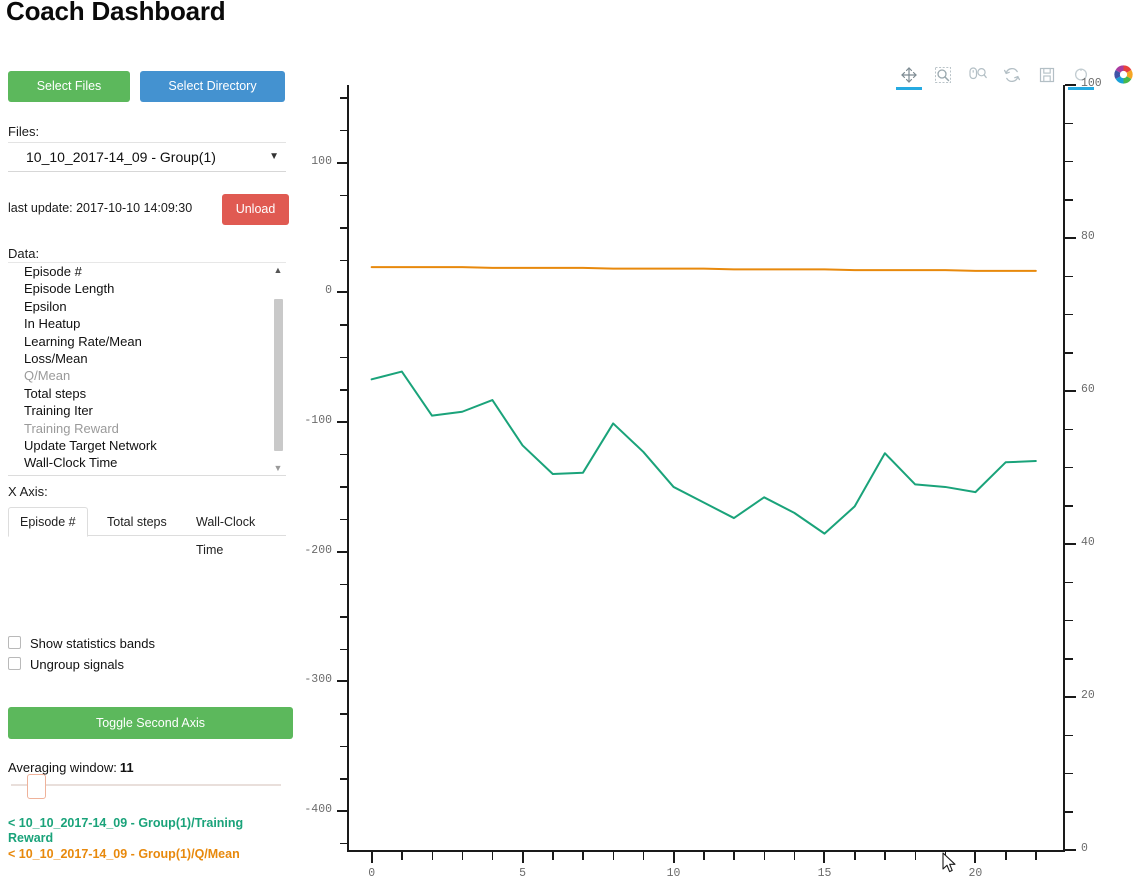 The height and width of the screenshot is (881, 1142). What do you see at coordinates (137, 522) in the screenshot?
I see `x-axis-tab-1: Total steps` at bounding box center [137, 522].